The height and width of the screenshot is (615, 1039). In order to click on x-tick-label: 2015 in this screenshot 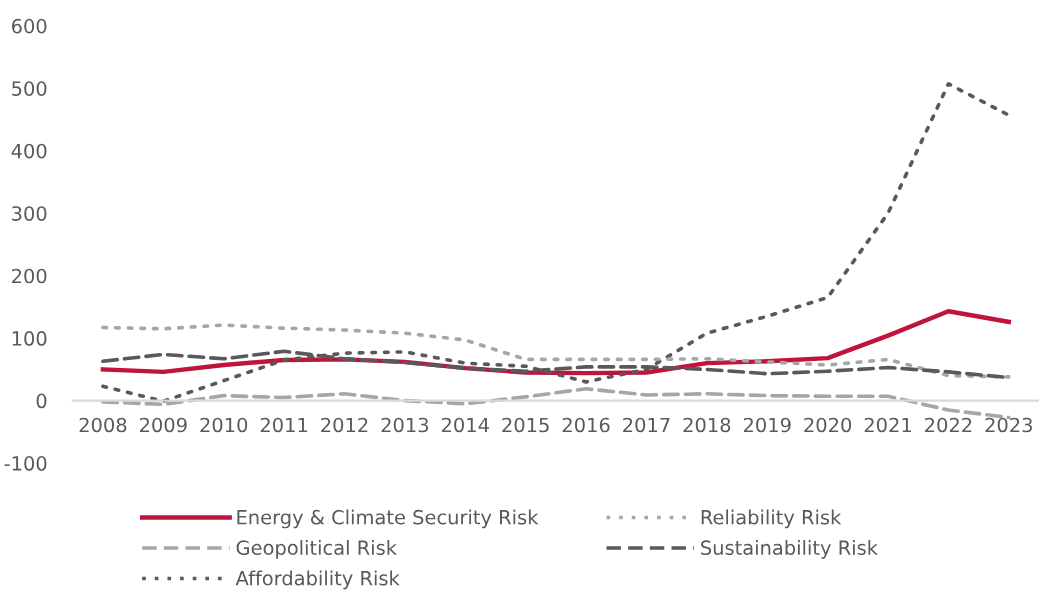, I will do `click(525, 425)`.